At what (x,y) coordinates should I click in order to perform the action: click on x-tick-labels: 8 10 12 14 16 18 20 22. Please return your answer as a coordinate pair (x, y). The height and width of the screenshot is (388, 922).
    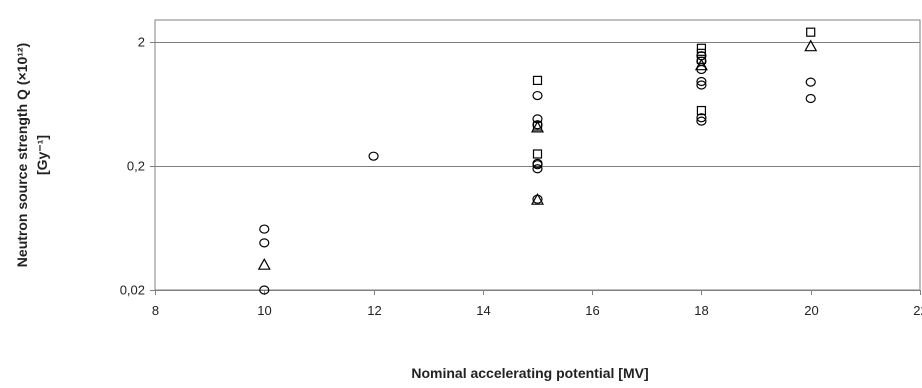
    Looking at the image, I should click on (537, 310).